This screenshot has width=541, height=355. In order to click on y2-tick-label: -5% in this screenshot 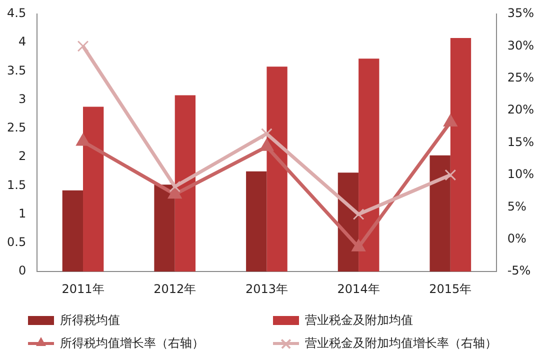, I will do `click(519, 271)`.